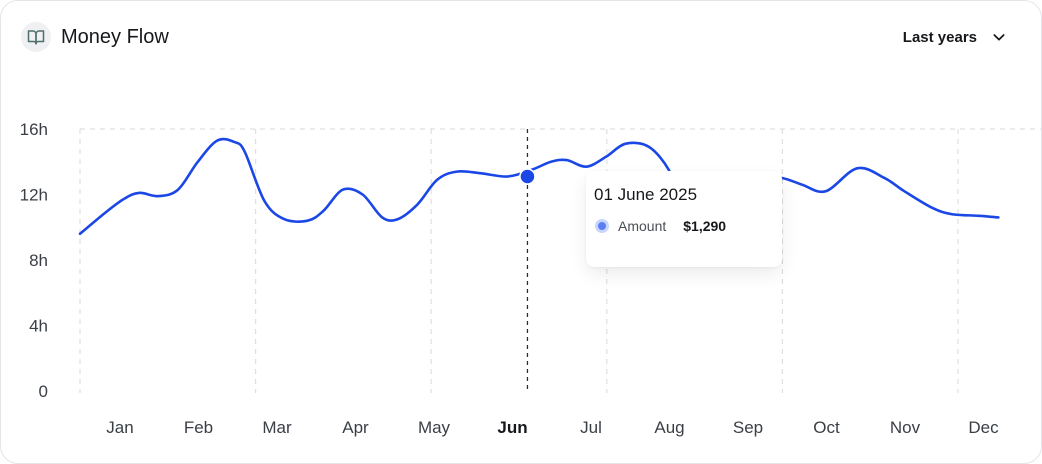  What do you see at coordinates (905, 427) in the screenshot?
I see `x-tick-label: Nov` at bounding box center [905, 427].